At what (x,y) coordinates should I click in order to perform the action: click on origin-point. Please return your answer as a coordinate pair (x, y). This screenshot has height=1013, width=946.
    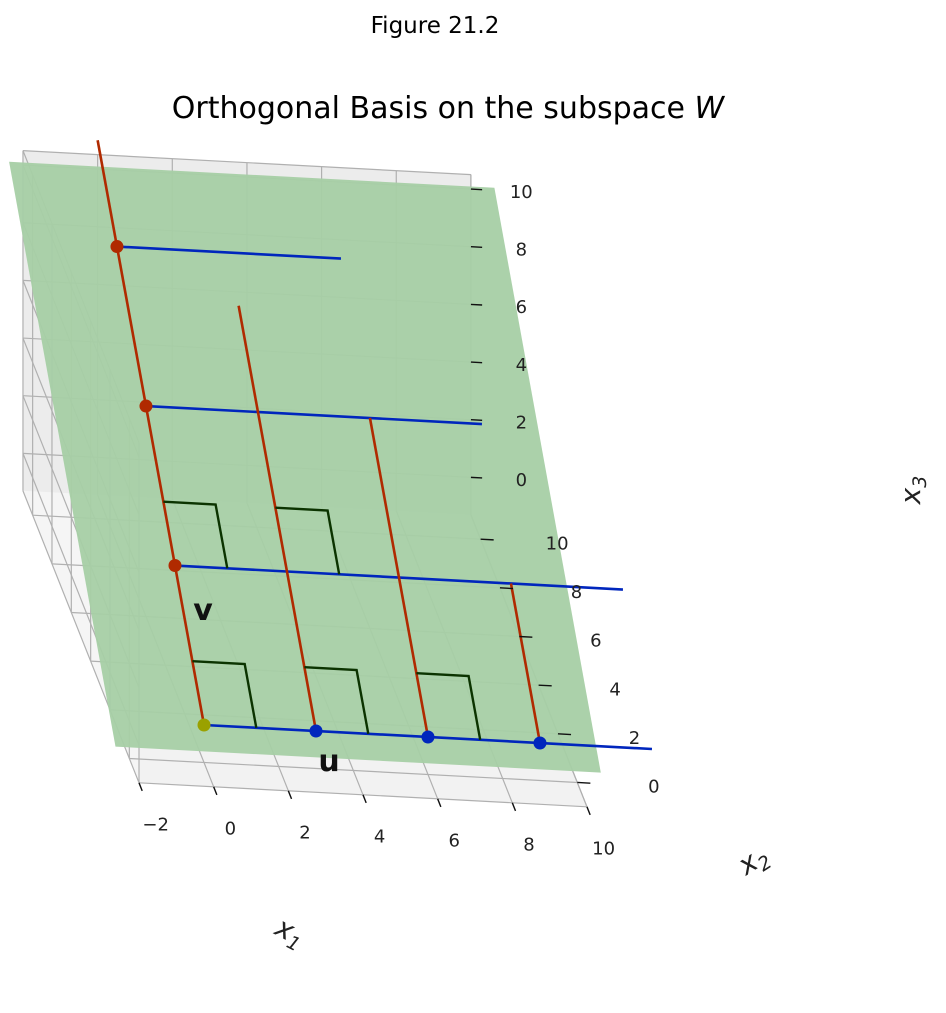
    Looking at the image, I should click on (204, 725).